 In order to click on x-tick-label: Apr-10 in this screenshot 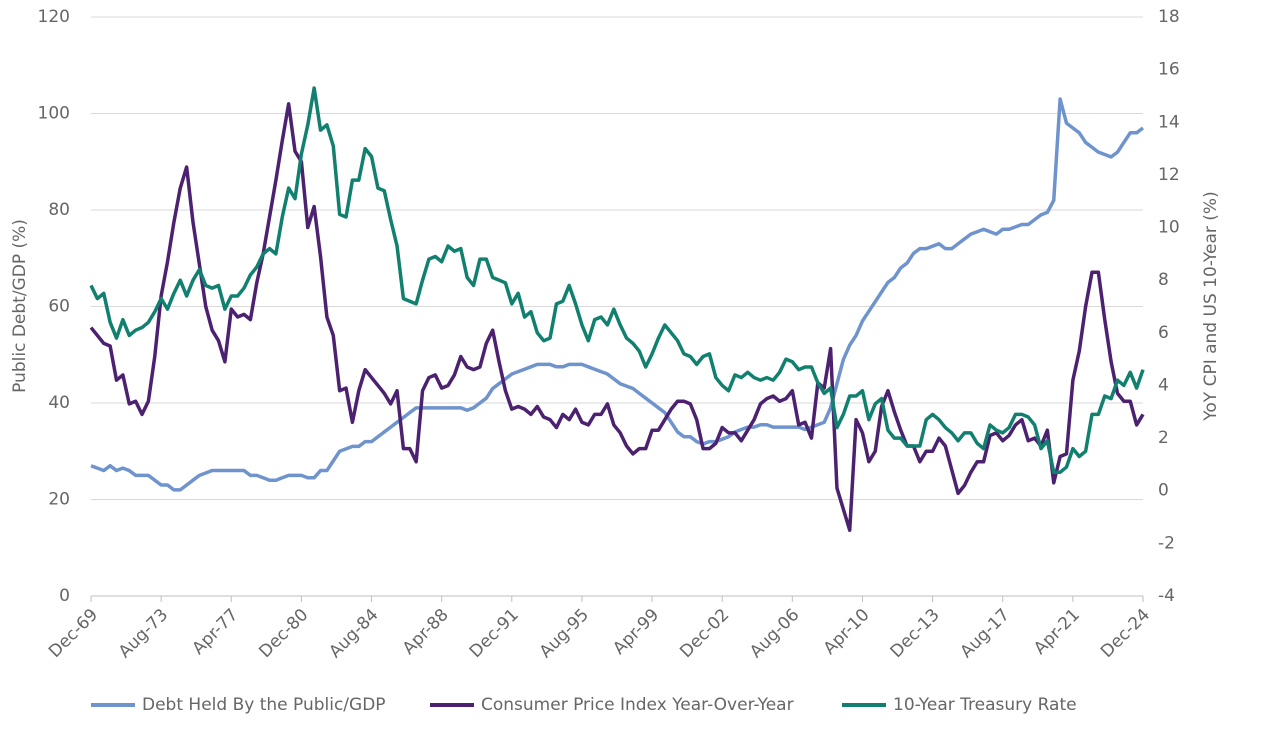, I will do `click(847, 632)`.